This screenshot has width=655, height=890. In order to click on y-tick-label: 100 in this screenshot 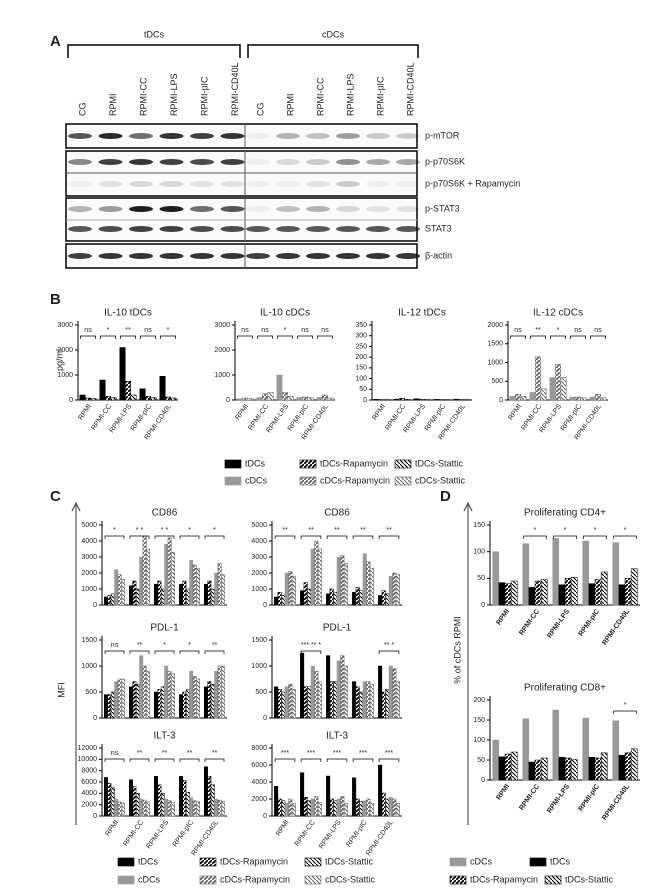, I will do `click(479, 552)`.